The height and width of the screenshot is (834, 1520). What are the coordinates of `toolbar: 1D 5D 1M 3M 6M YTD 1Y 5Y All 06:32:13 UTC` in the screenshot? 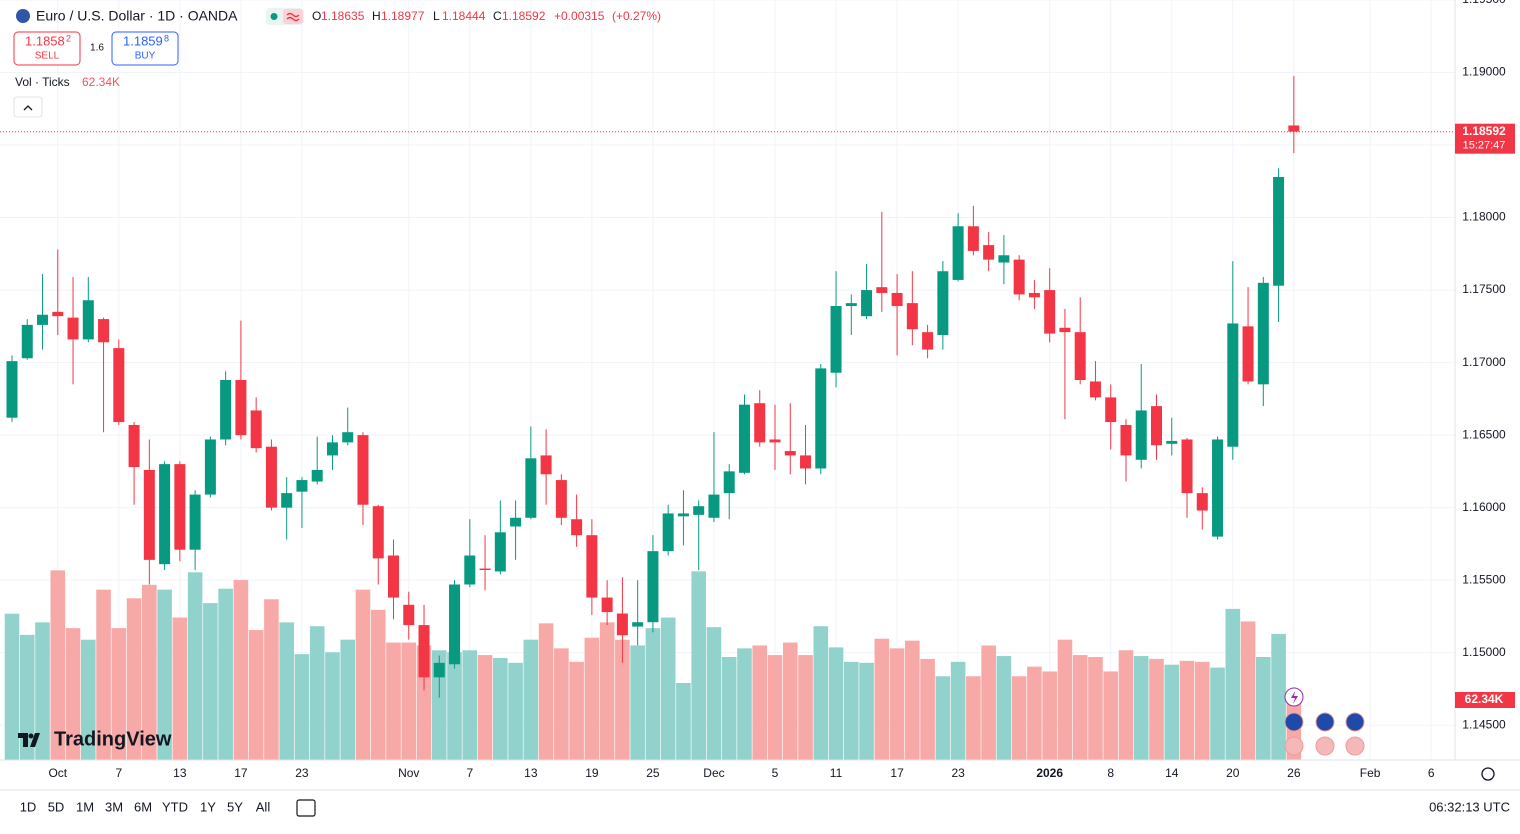 It's located at (765, 806).